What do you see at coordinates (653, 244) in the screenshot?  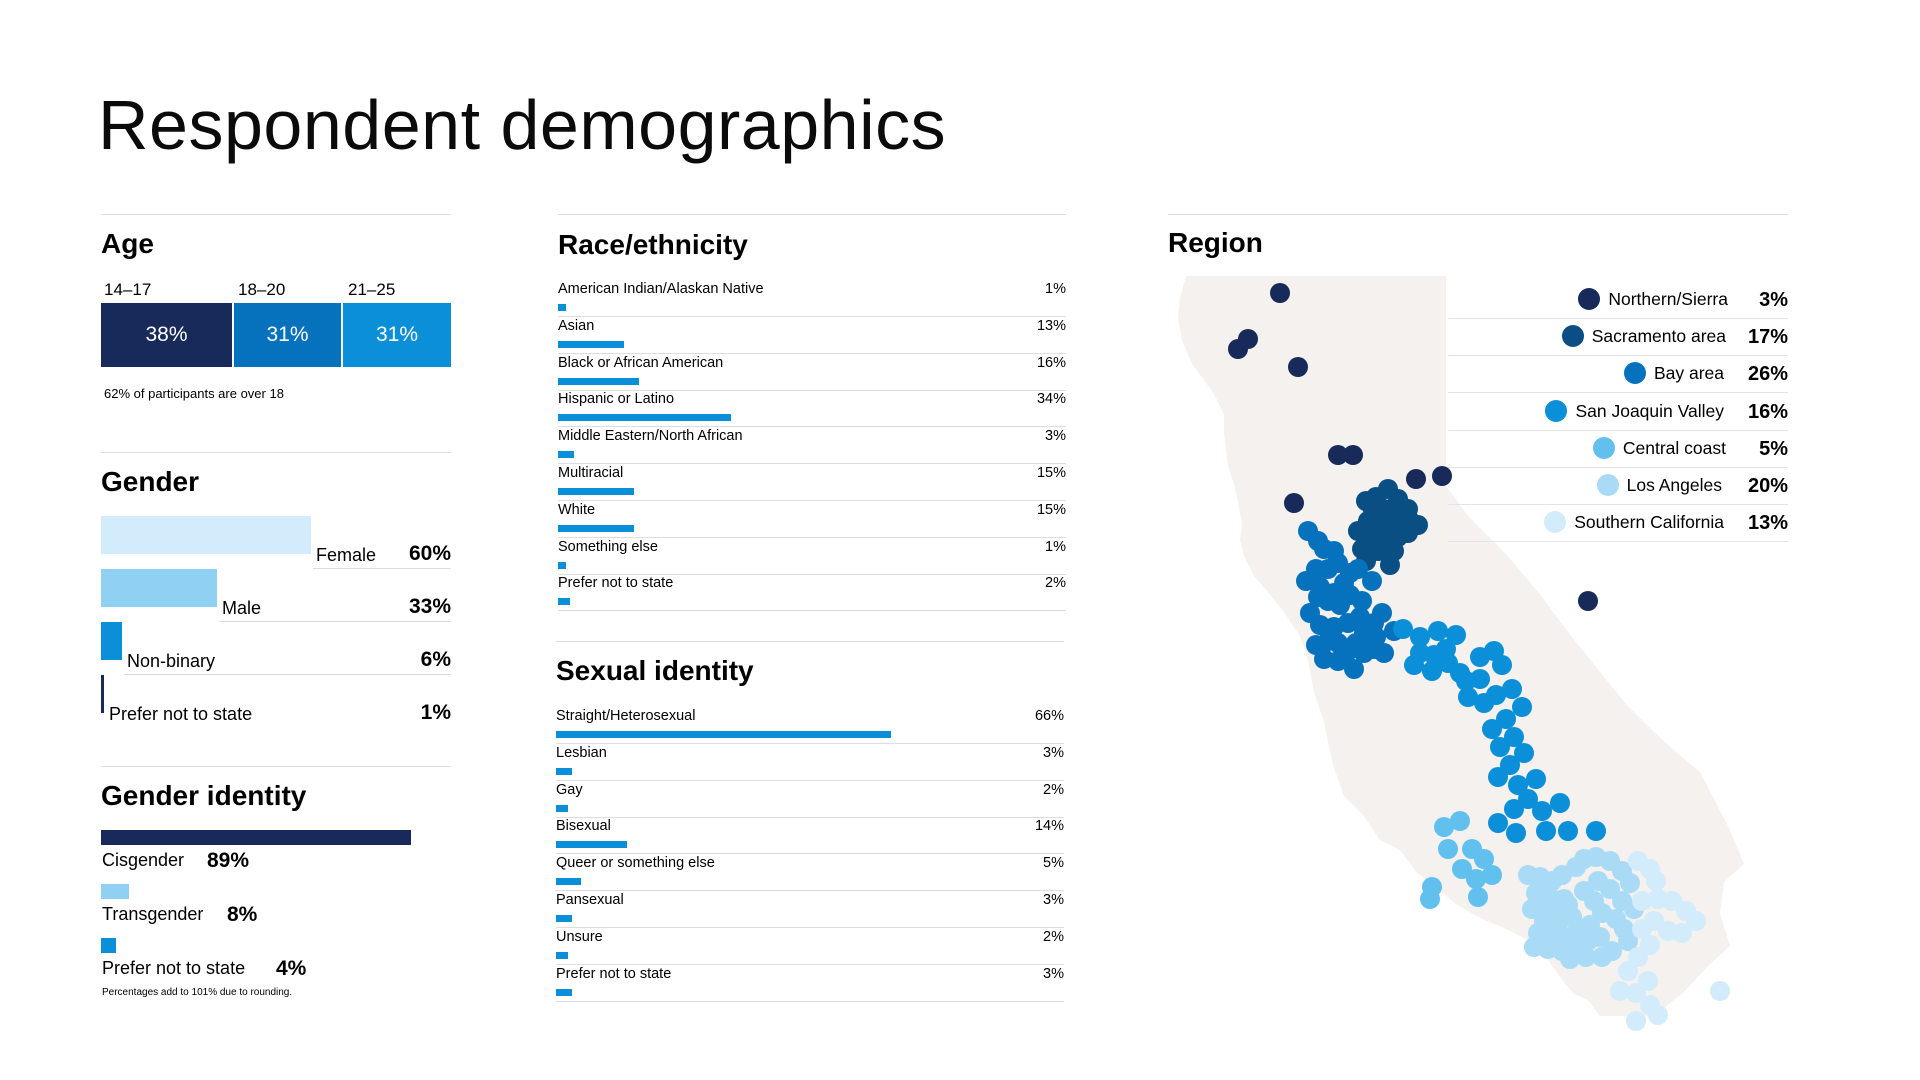 I see `race-title: Race/ethnicity` at bounding box center [653, 244].